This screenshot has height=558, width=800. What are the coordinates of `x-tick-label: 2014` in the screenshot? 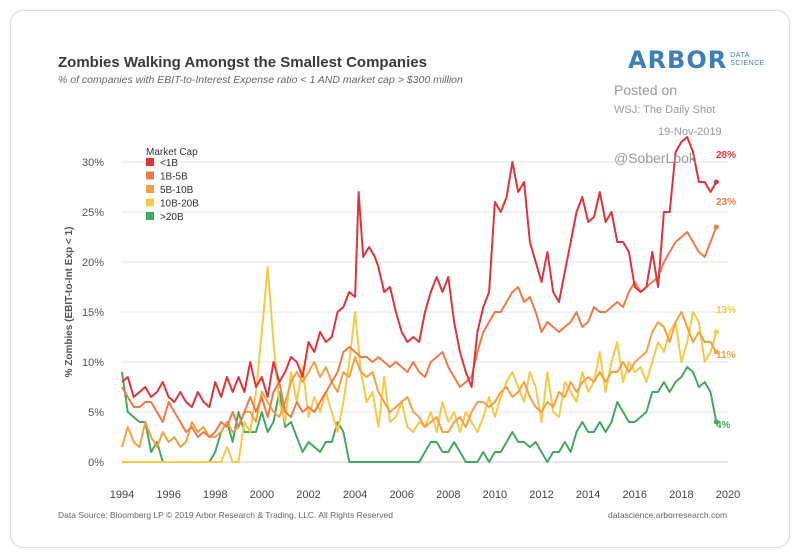 It's located at (588, 495).